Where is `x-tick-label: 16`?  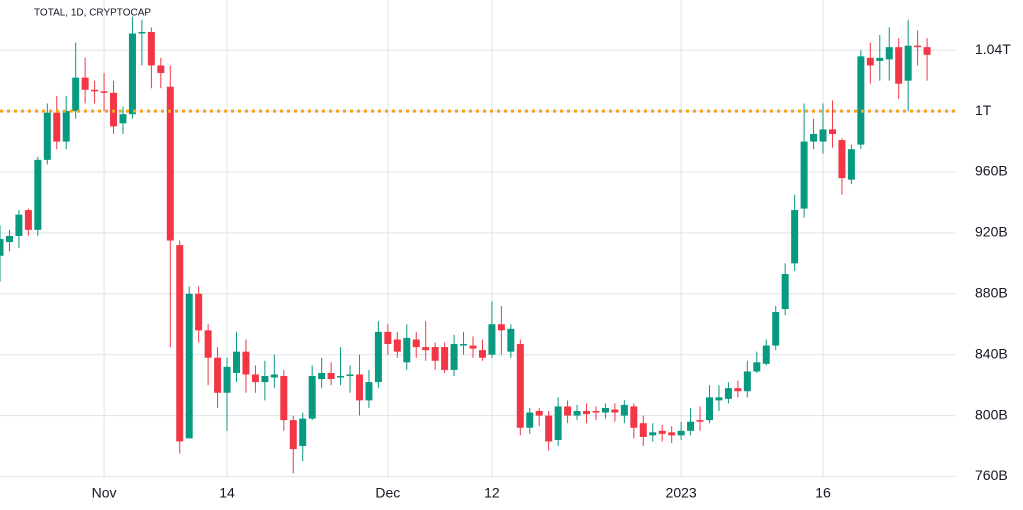
x-tick-label: 16 is located at coordinates (823, 493).